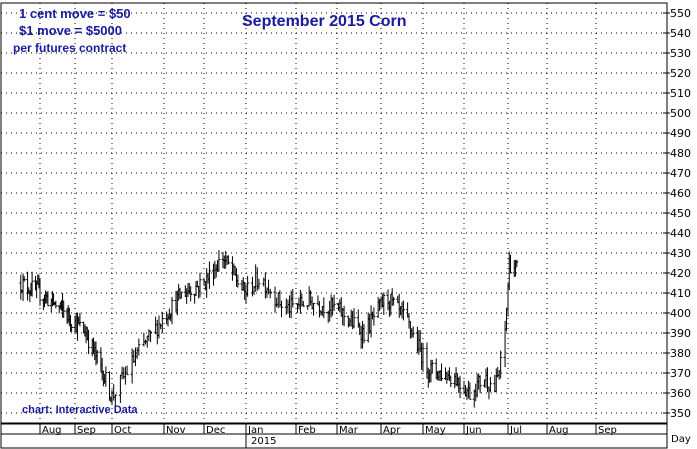  I want to click on y-tick-label: 420, so click(680, 273).